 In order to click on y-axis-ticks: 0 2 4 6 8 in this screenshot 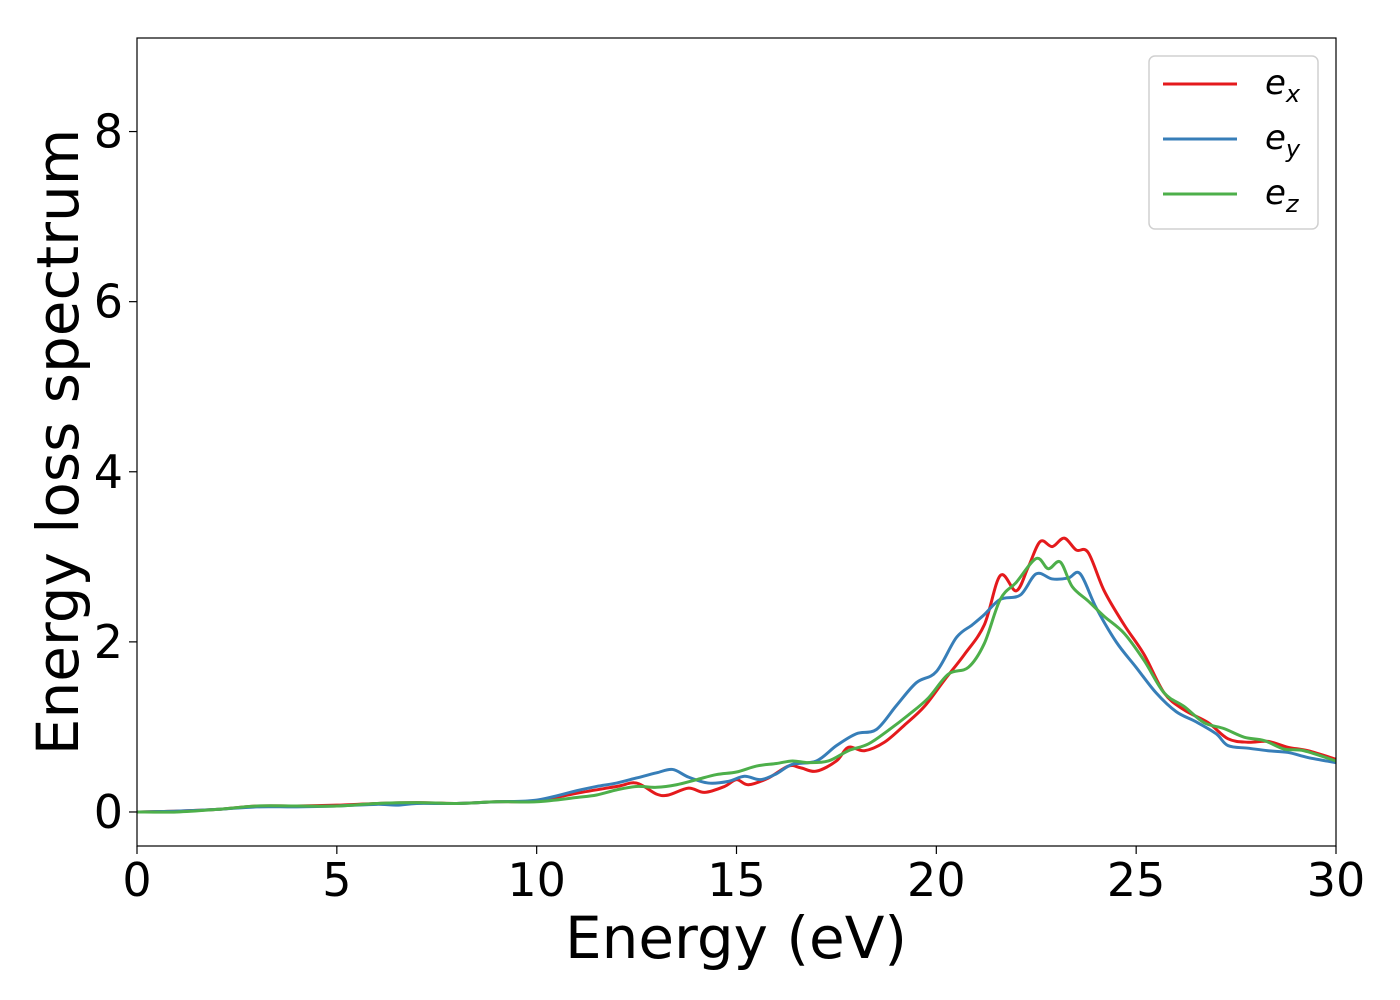, I will do `click(115, 472)`.